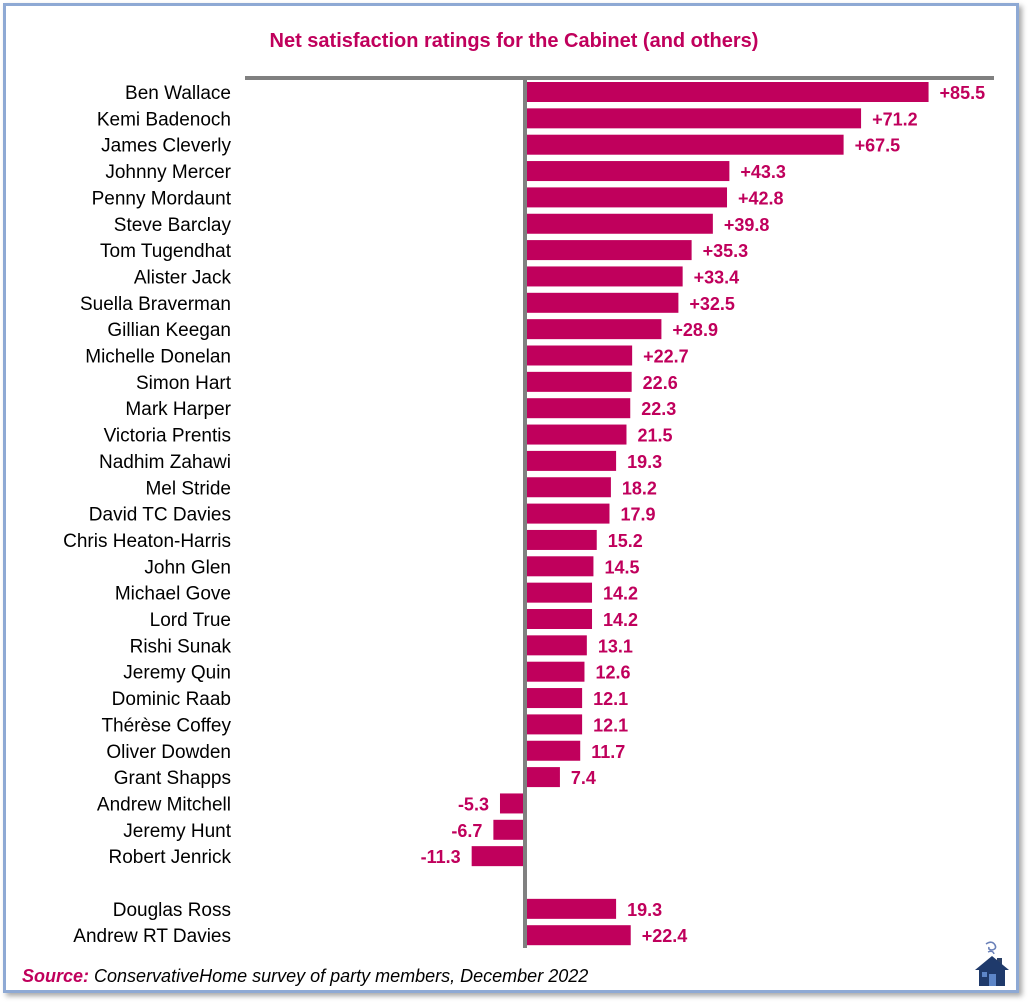 The image size is (1028, 1003). What do you see at coordinates (164, 119) in the screenshot?
I see `category-label: Kemi Badenoch` at bounding box center [164, 119].